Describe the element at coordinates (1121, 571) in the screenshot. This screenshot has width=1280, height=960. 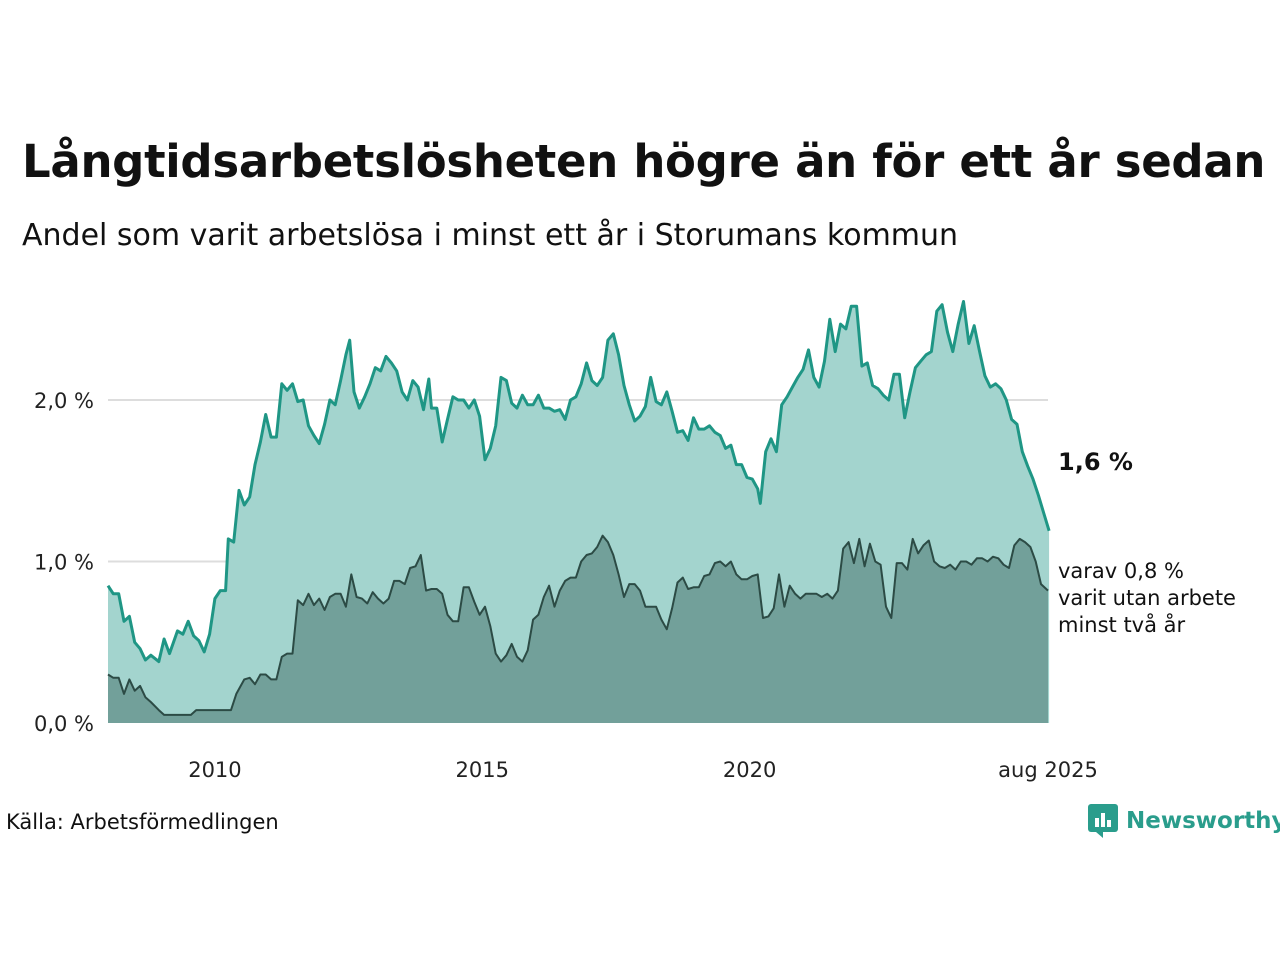
I see `sub-series-label: varav 0,8 %` at that location.